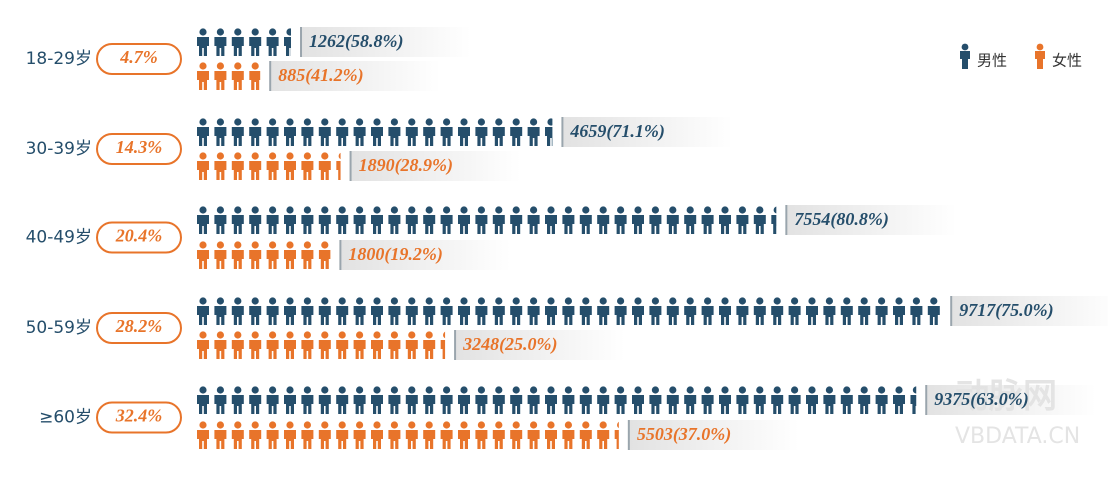  What do you see at coordinates (395, 254) in the screenshot?
I see `value-label: 1800(19.2%)` at bounding box center [395, 254].